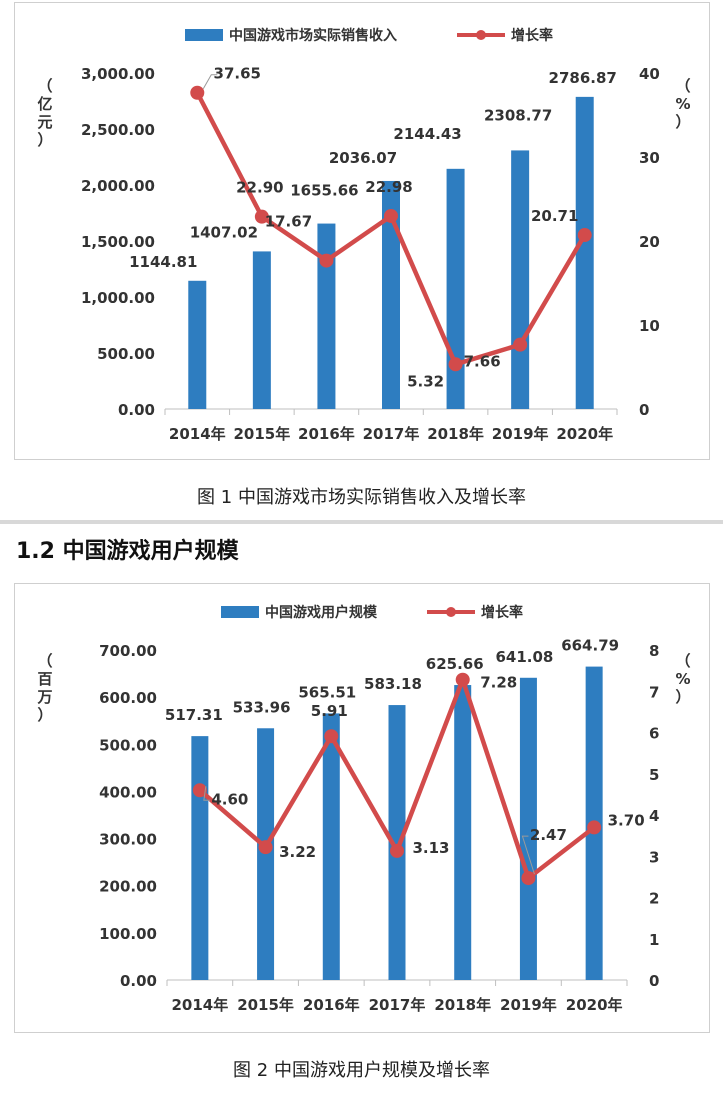  What do you see at coordinates (127, 551) in the screenshot?
I see `section-title: 1.2 中国游戏用户规模` at bounding box center [127, 551].